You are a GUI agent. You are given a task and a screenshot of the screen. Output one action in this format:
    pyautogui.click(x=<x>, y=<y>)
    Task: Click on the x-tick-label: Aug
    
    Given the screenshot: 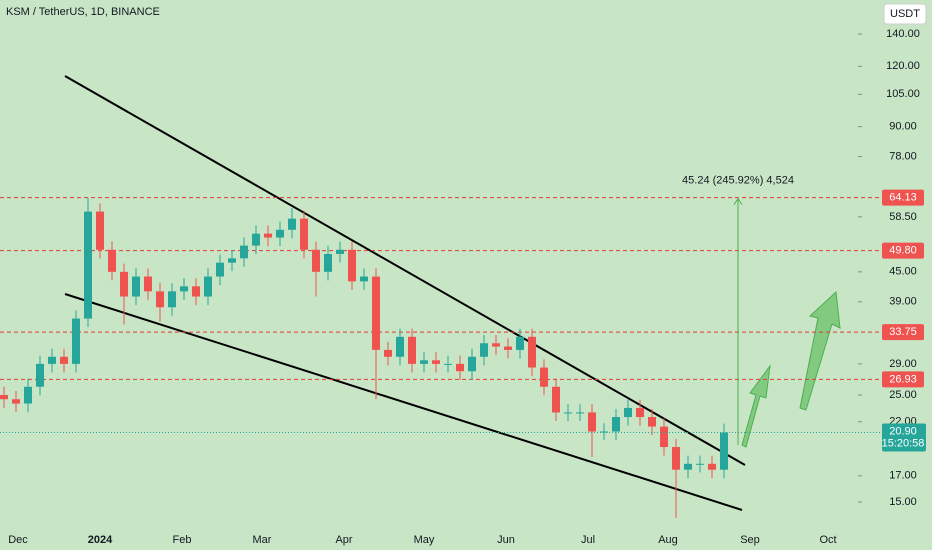 What is the action you would take?
    pyautogui.click(x=668, y=540)
    